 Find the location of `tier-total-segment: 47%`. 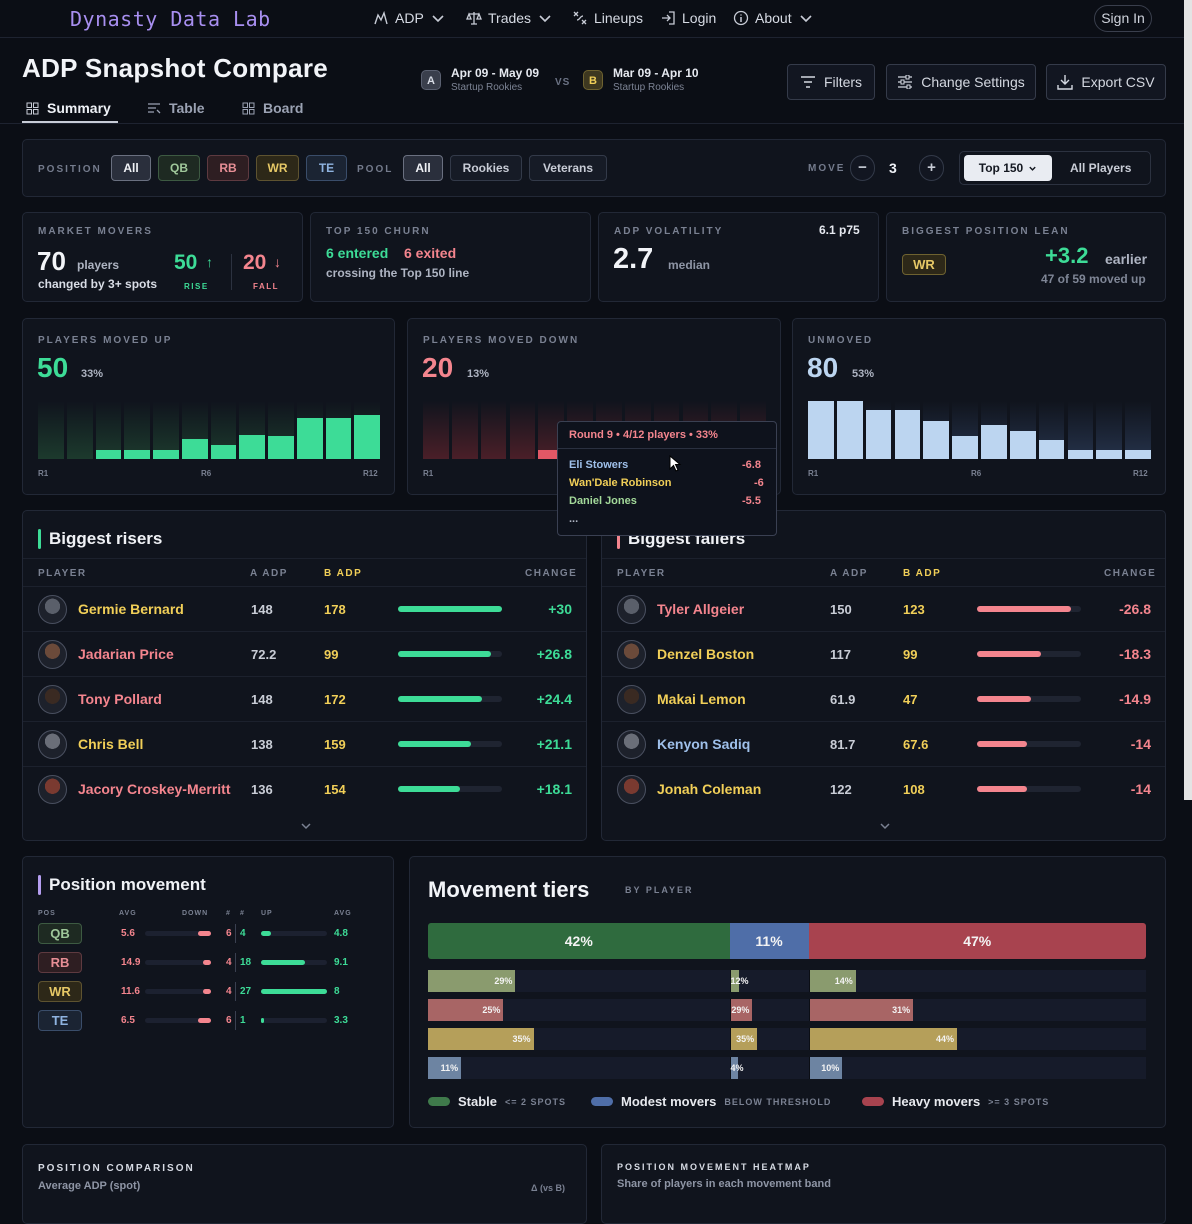

tier-total-segment: 47% is located at coordinates (977, 941).